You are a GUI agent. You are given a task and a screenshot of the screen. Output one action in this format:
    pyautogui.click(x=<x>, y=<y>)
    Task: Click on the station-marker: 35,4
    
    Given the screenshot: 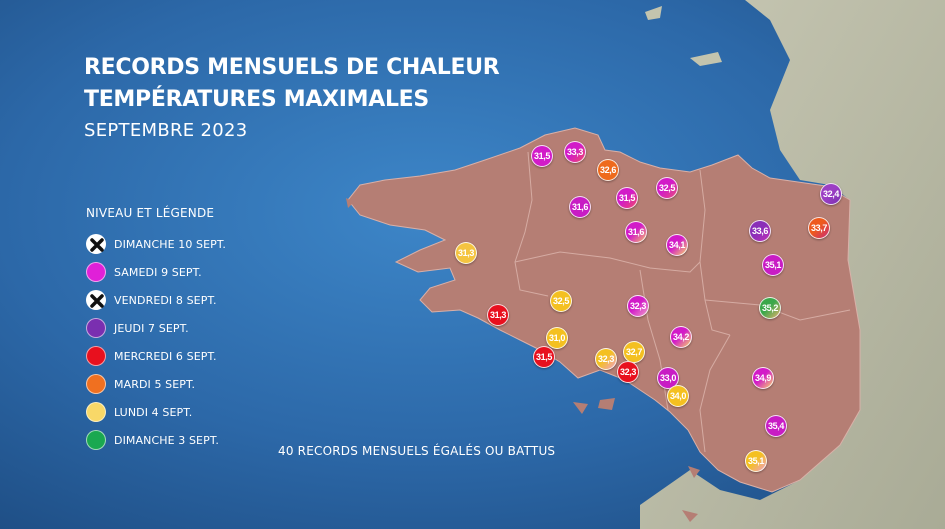 What is the action you would take?
    pyautogui.click(x=776, y=426)
    